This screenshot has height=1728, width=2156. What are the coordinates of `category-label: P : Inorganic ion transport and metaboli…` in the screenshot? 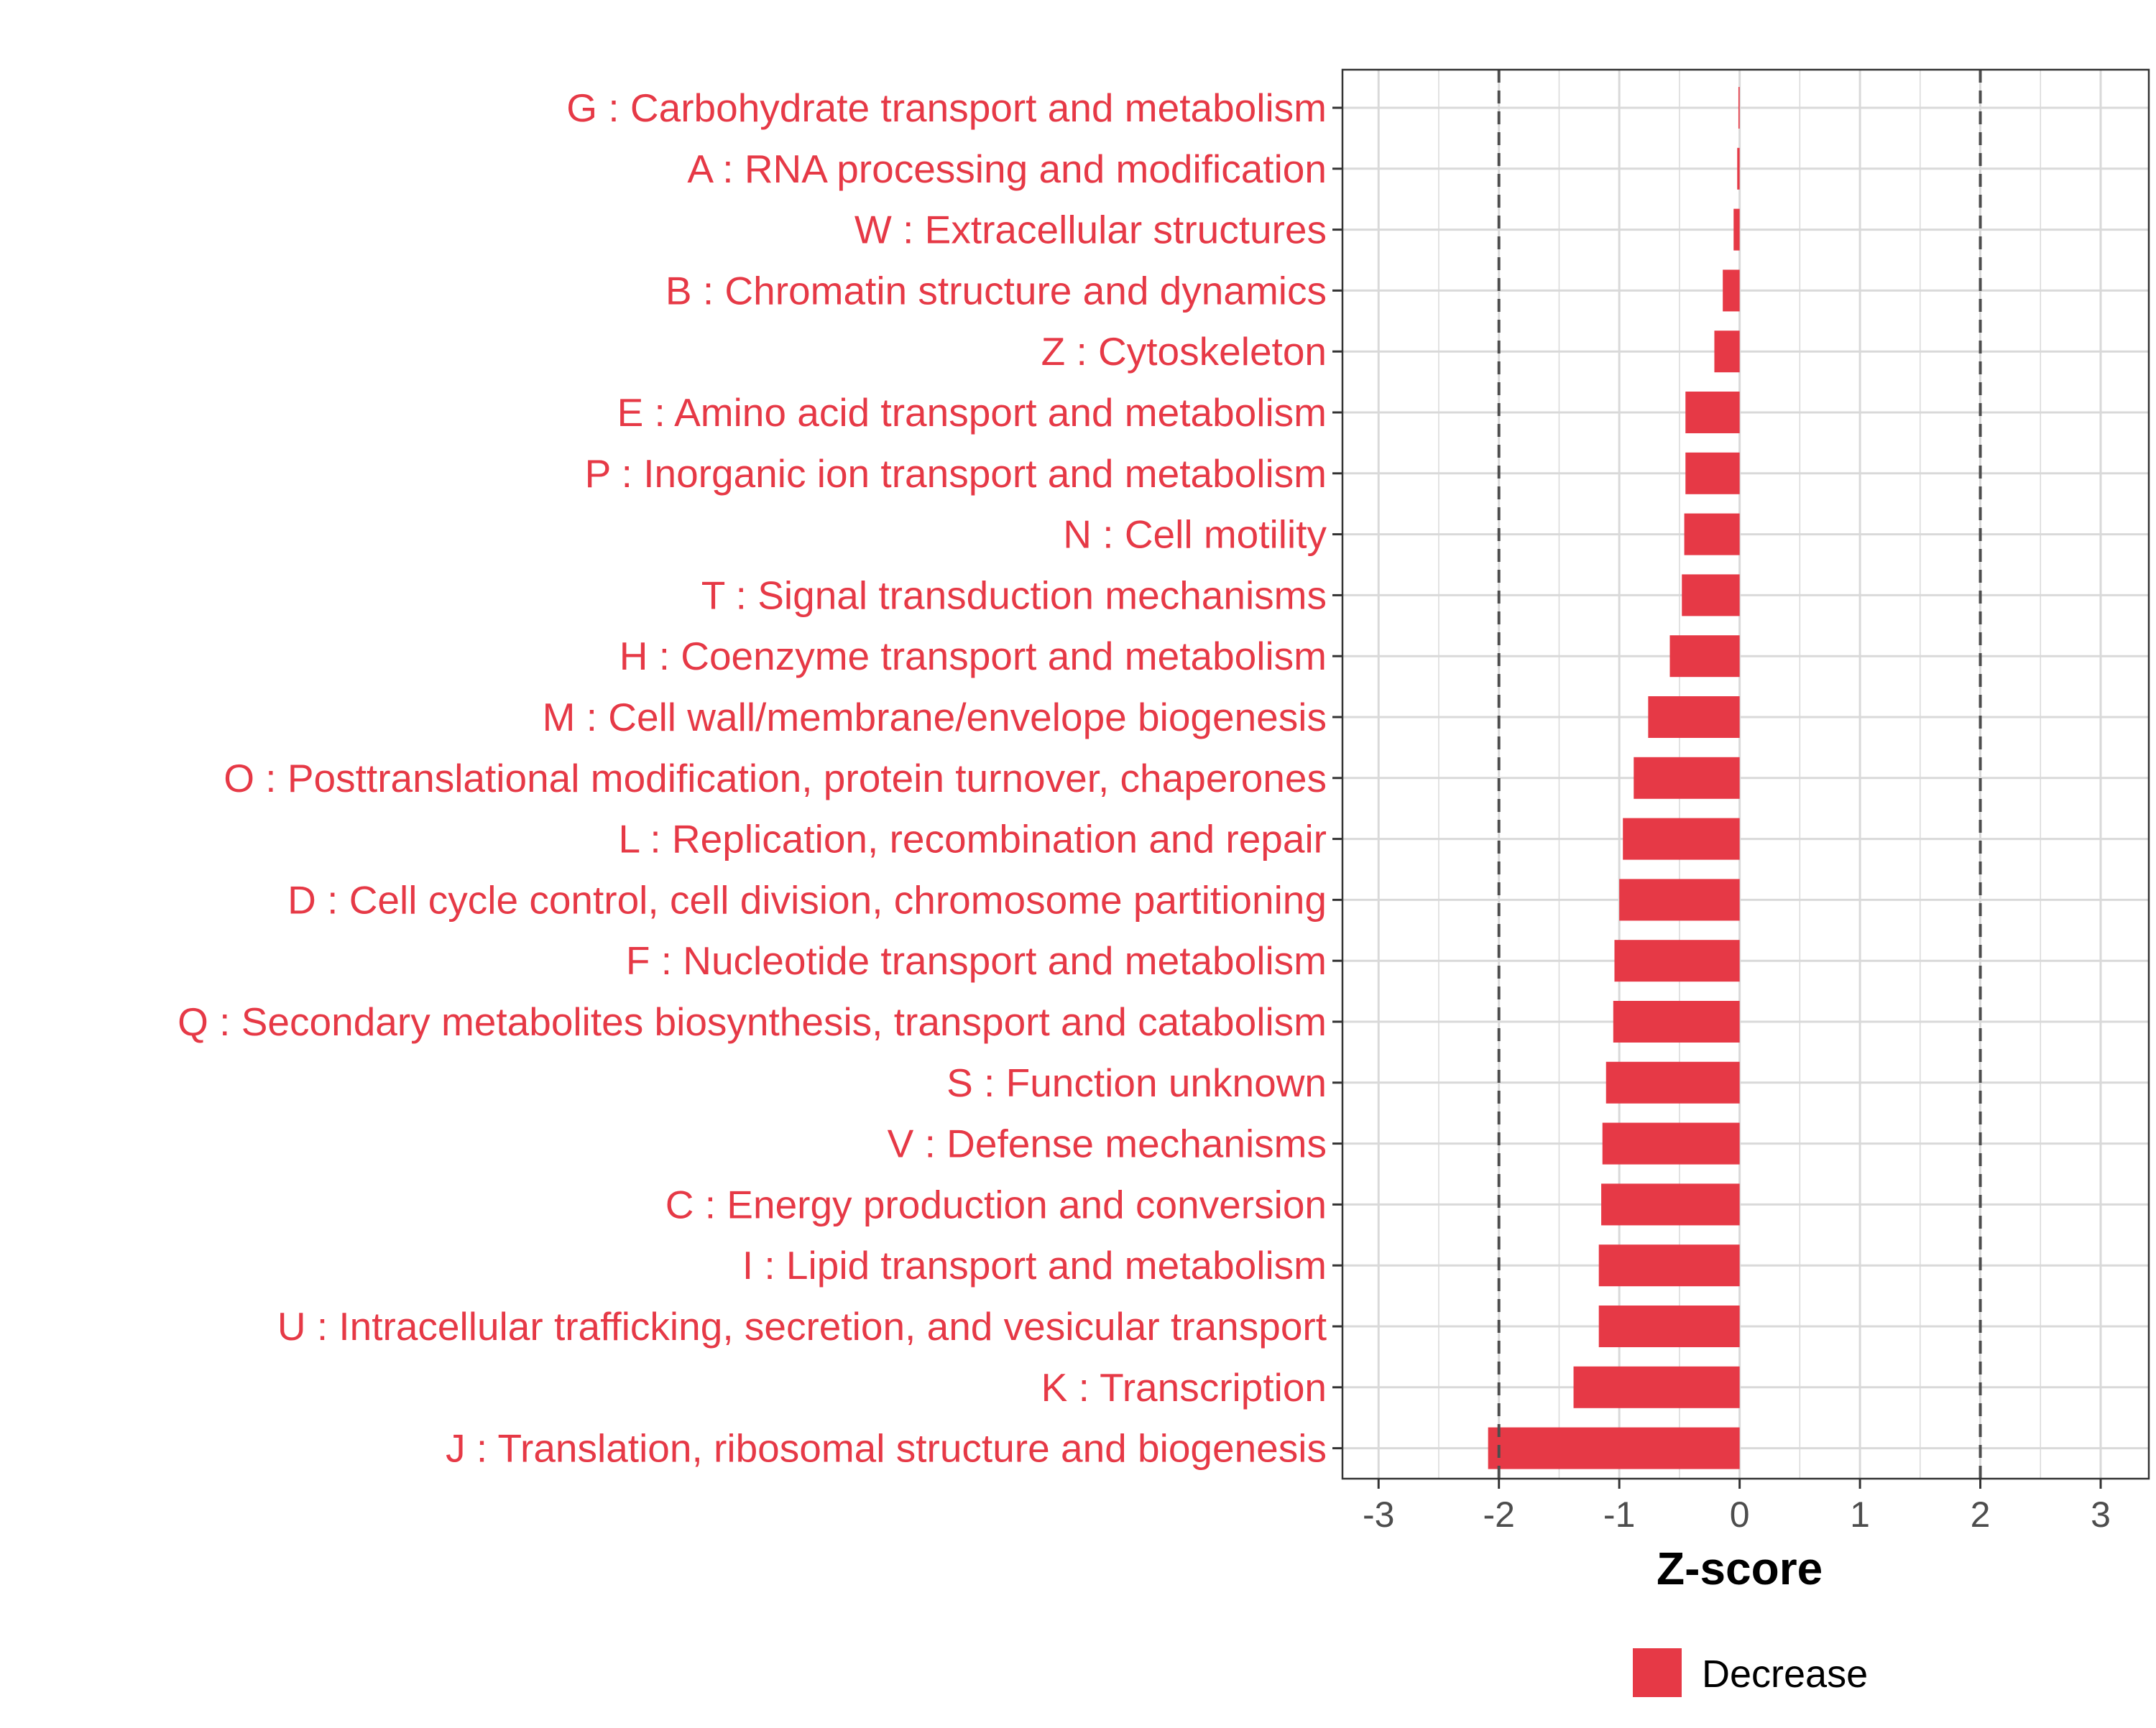 It's located at (956, 473).